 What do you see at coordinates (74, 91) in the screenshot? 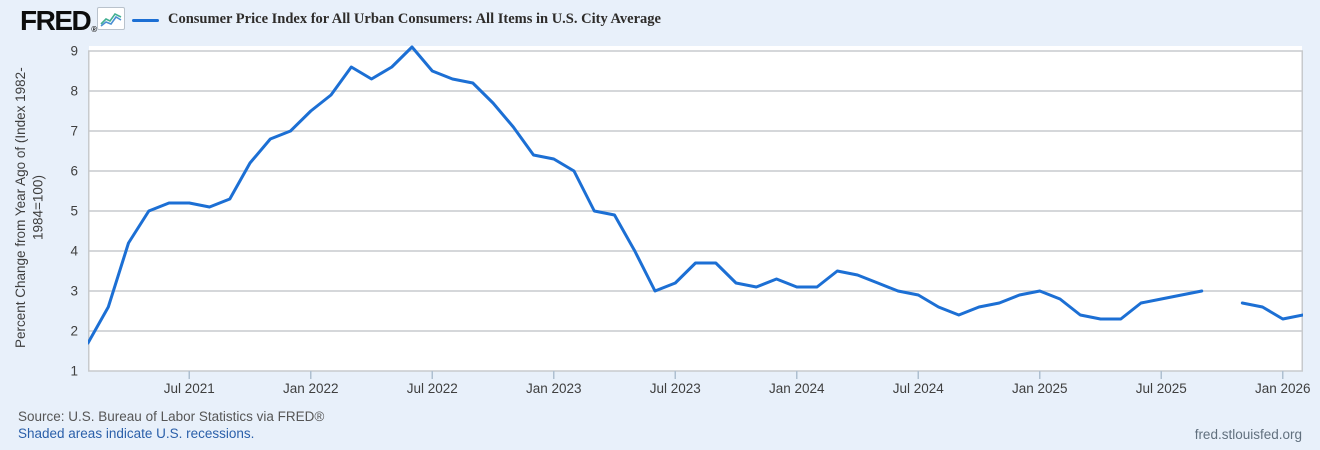
I see `y-axis-label-8: 8` at bounding box center [74, 91].